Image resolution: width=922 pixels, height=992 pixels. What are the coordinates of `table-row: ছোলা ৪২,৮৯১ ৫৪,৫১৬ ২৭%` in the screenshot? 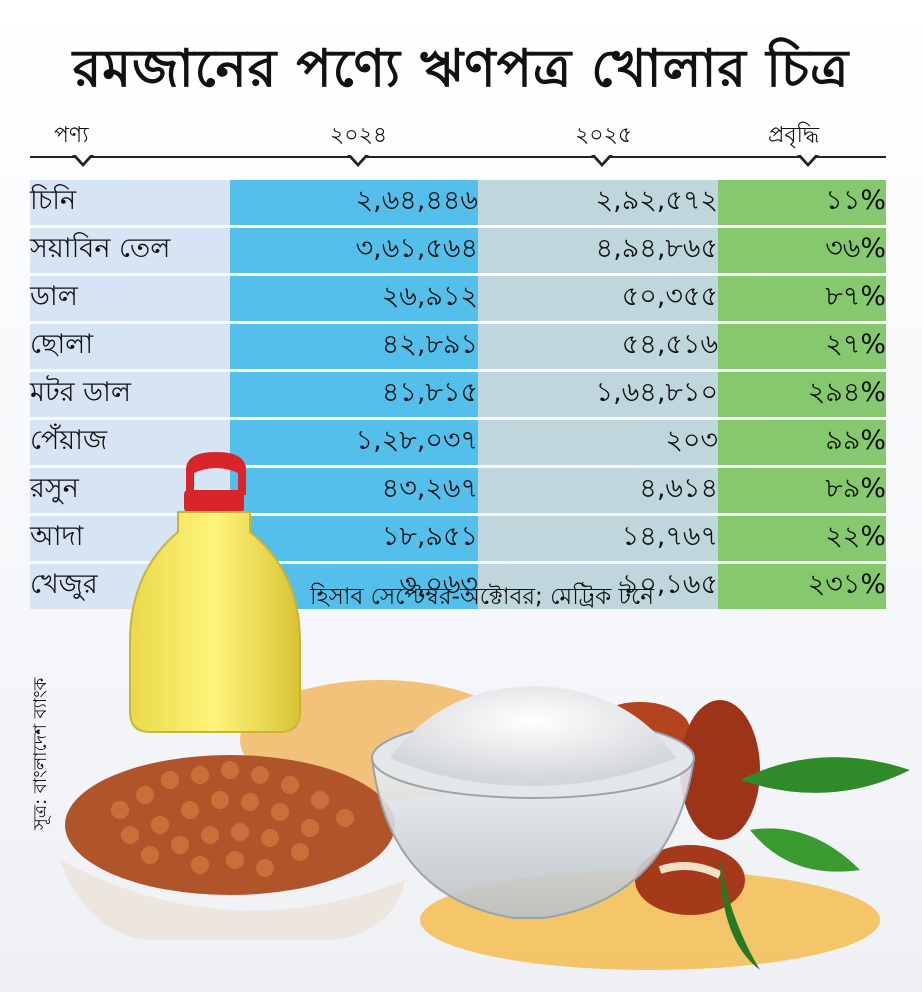 It's located at (458, 346).